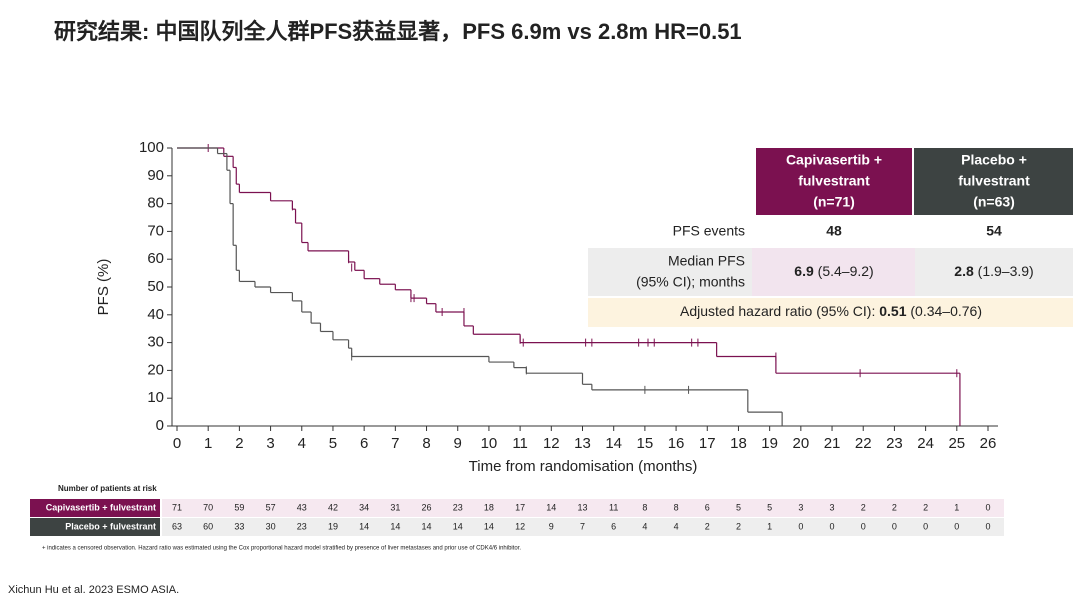 The width and height of the screenshot is (1080, 606). What do you see at coordinates (994, 202) in the screenshot?
I see `header-text: (n=63)` at bounding box center [994, 202].